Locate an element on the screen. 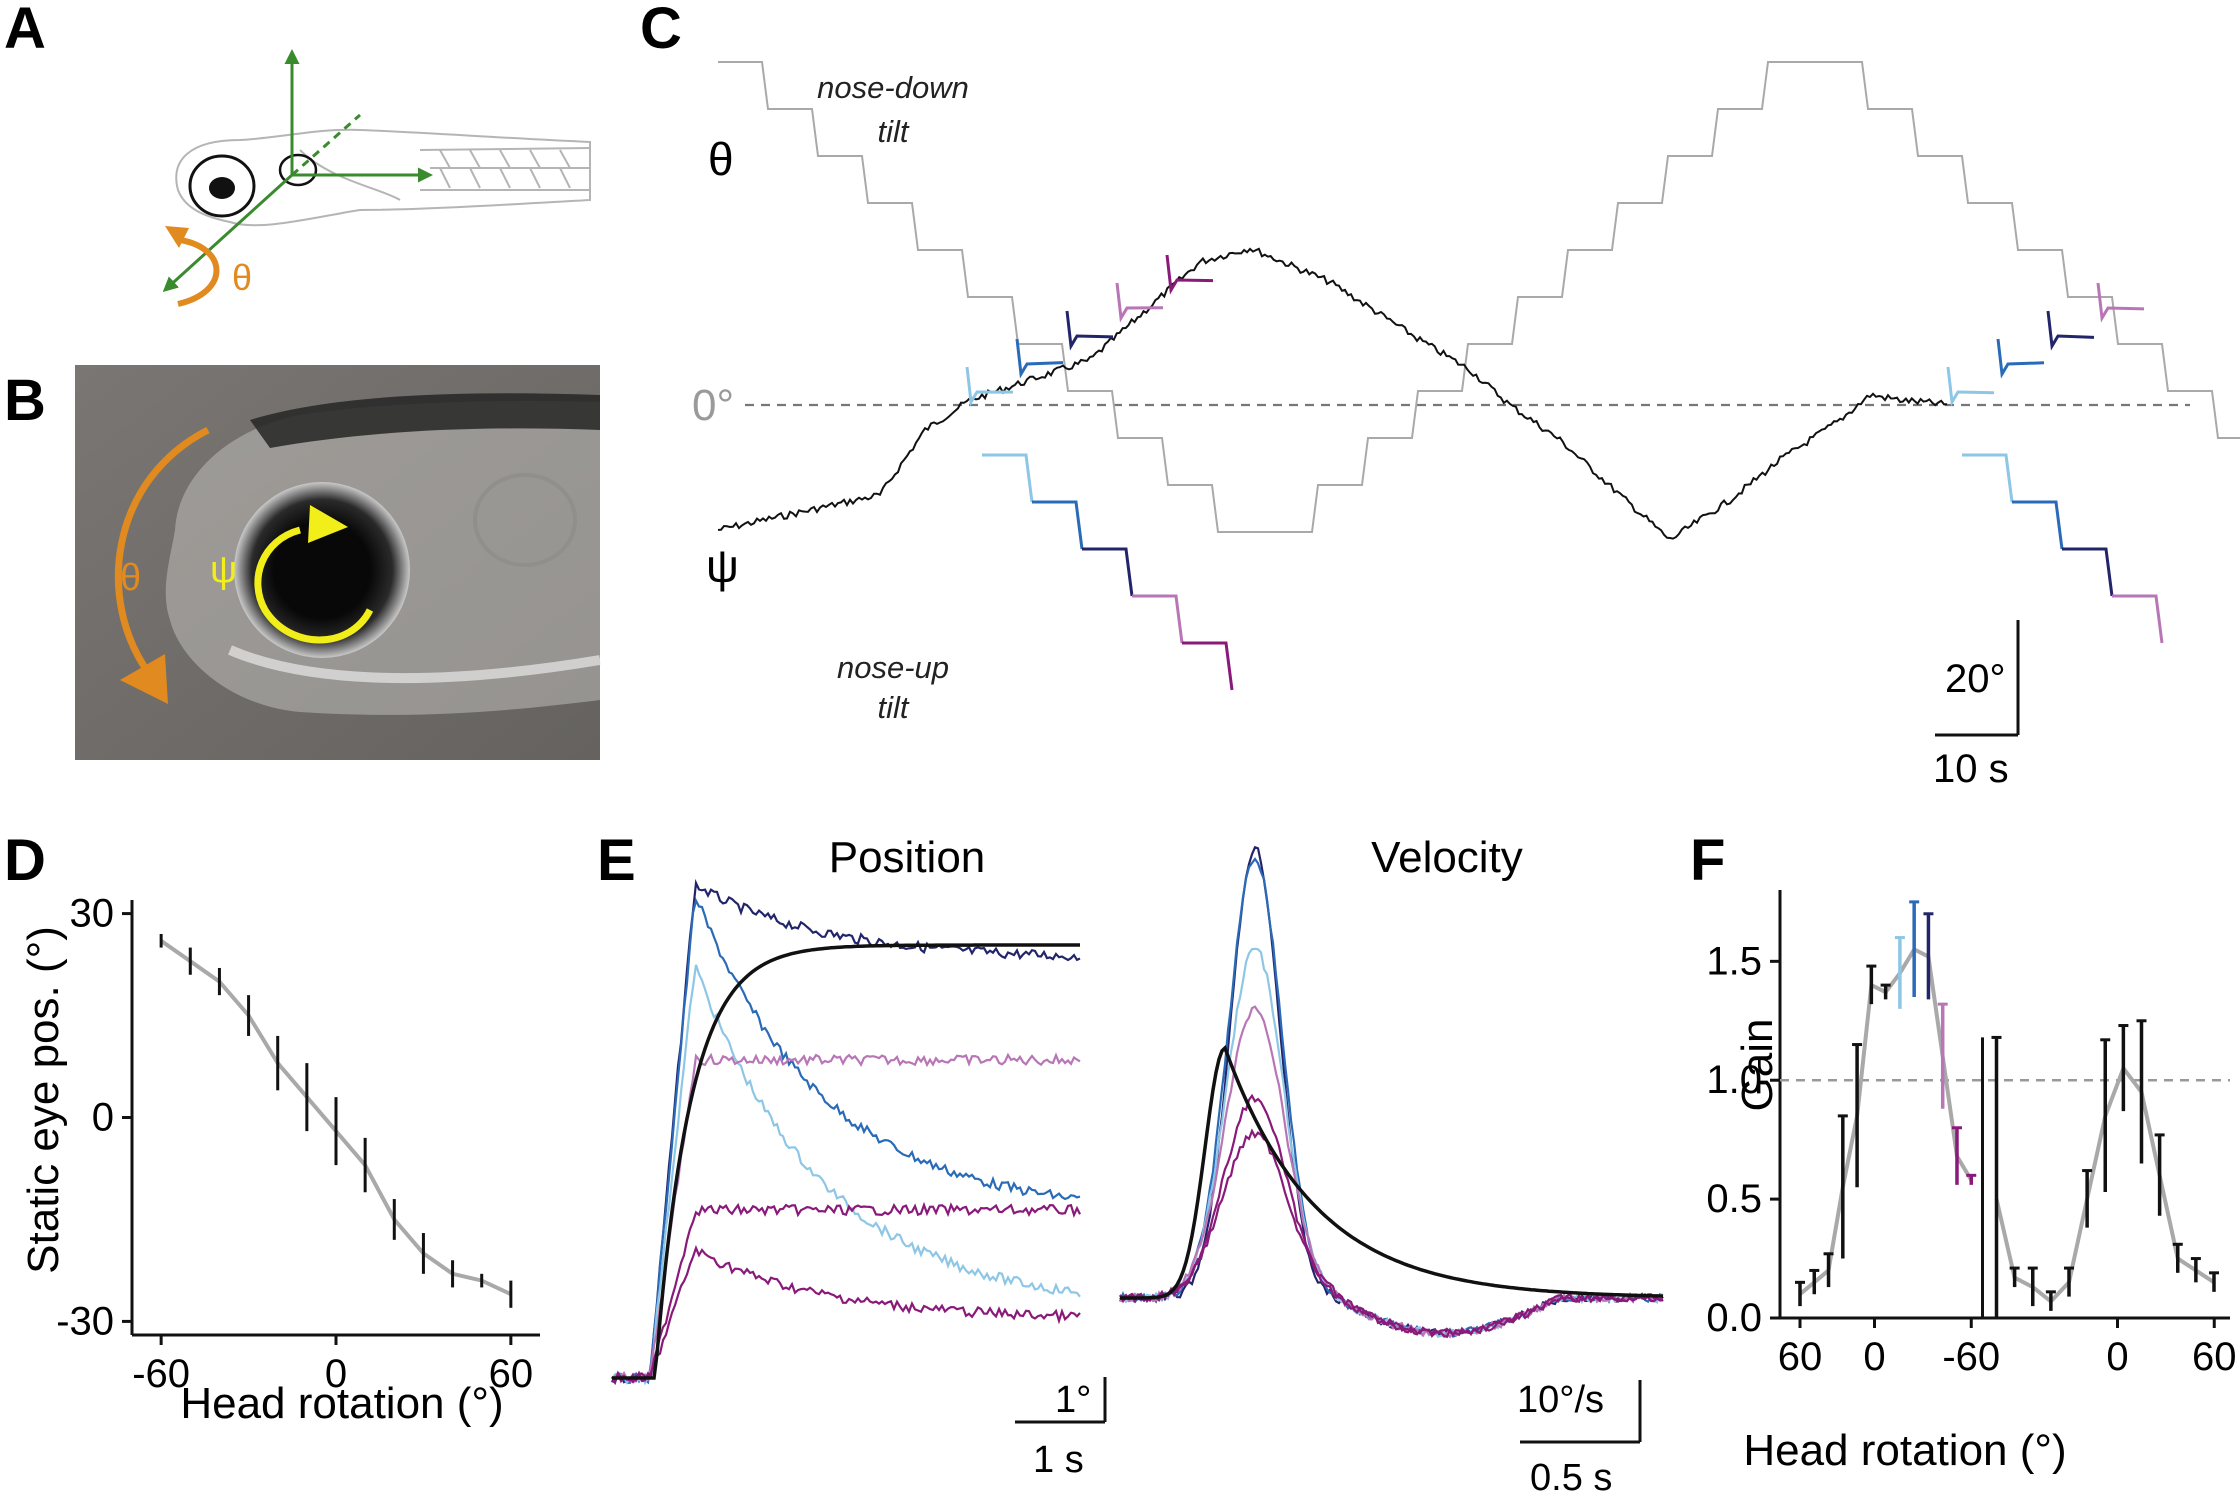 The image size is (2240, 1497). velocity-scale-x: 0.5 s is located at coordinates (1571, 1477).